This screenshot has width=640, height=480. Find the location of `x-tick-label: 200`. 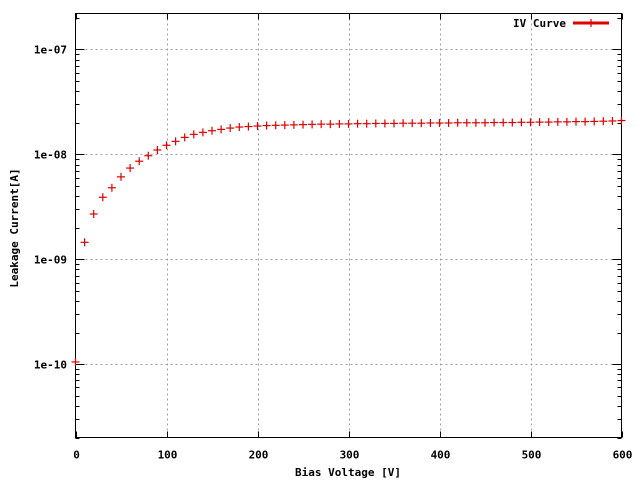

x-tick-label: 200 is located at coordinates (259, 455).